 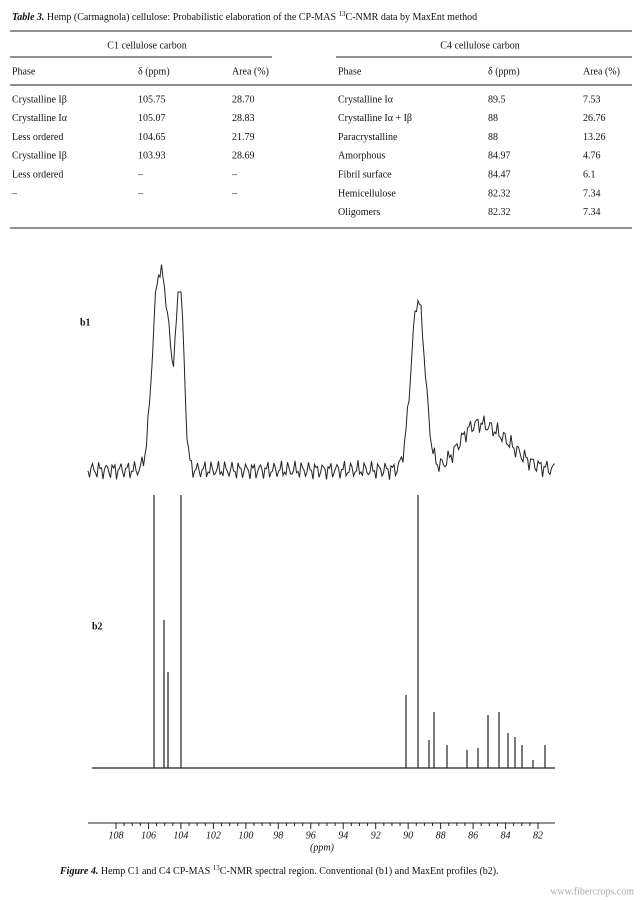 What do you see at coordinates (152, 137) in the screenshot?
I see `table-cell: 104.65` at bounding box center [152, 137].